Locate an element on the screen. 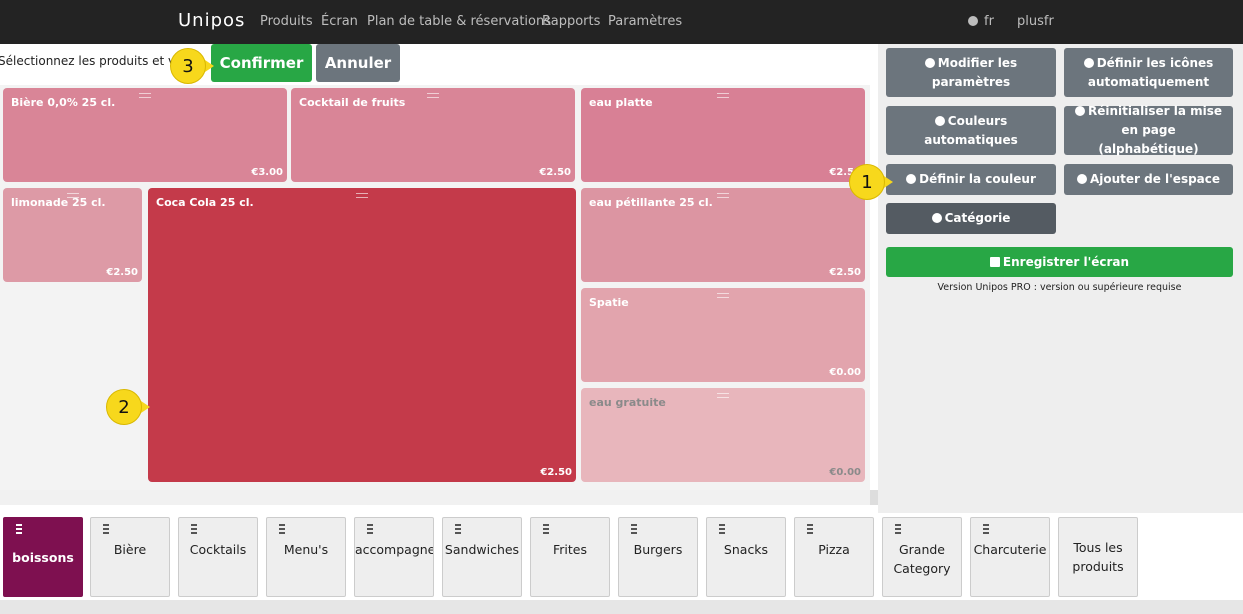 The width and height of the screenshot is (1243, 614). category-tab: Pizza is located at coordinates (834, 557).